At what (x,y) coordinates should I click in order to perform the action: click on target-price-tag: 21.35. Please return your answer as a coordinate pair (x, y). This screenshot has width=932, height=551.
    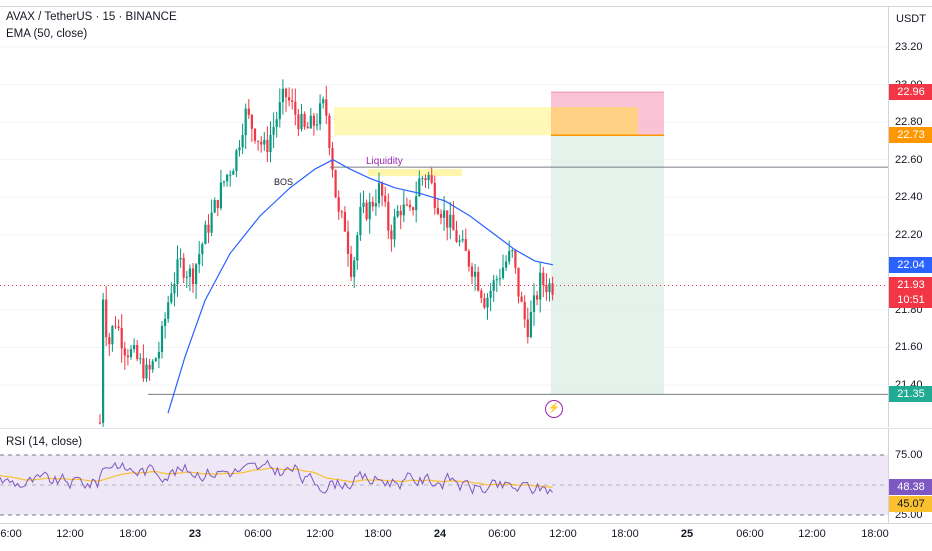
    Looking at the image, I should click on (910, 394).